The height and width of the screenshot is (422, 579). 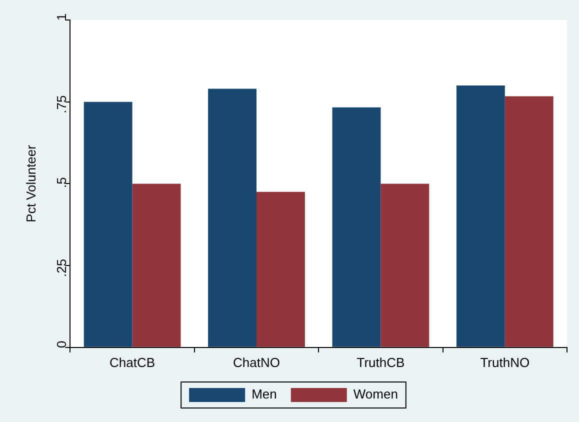 What do you see at coordinates (133, 362) in the screenshot?
I see `x-tick-label: ChatCB` at bounding box center [133, 362].